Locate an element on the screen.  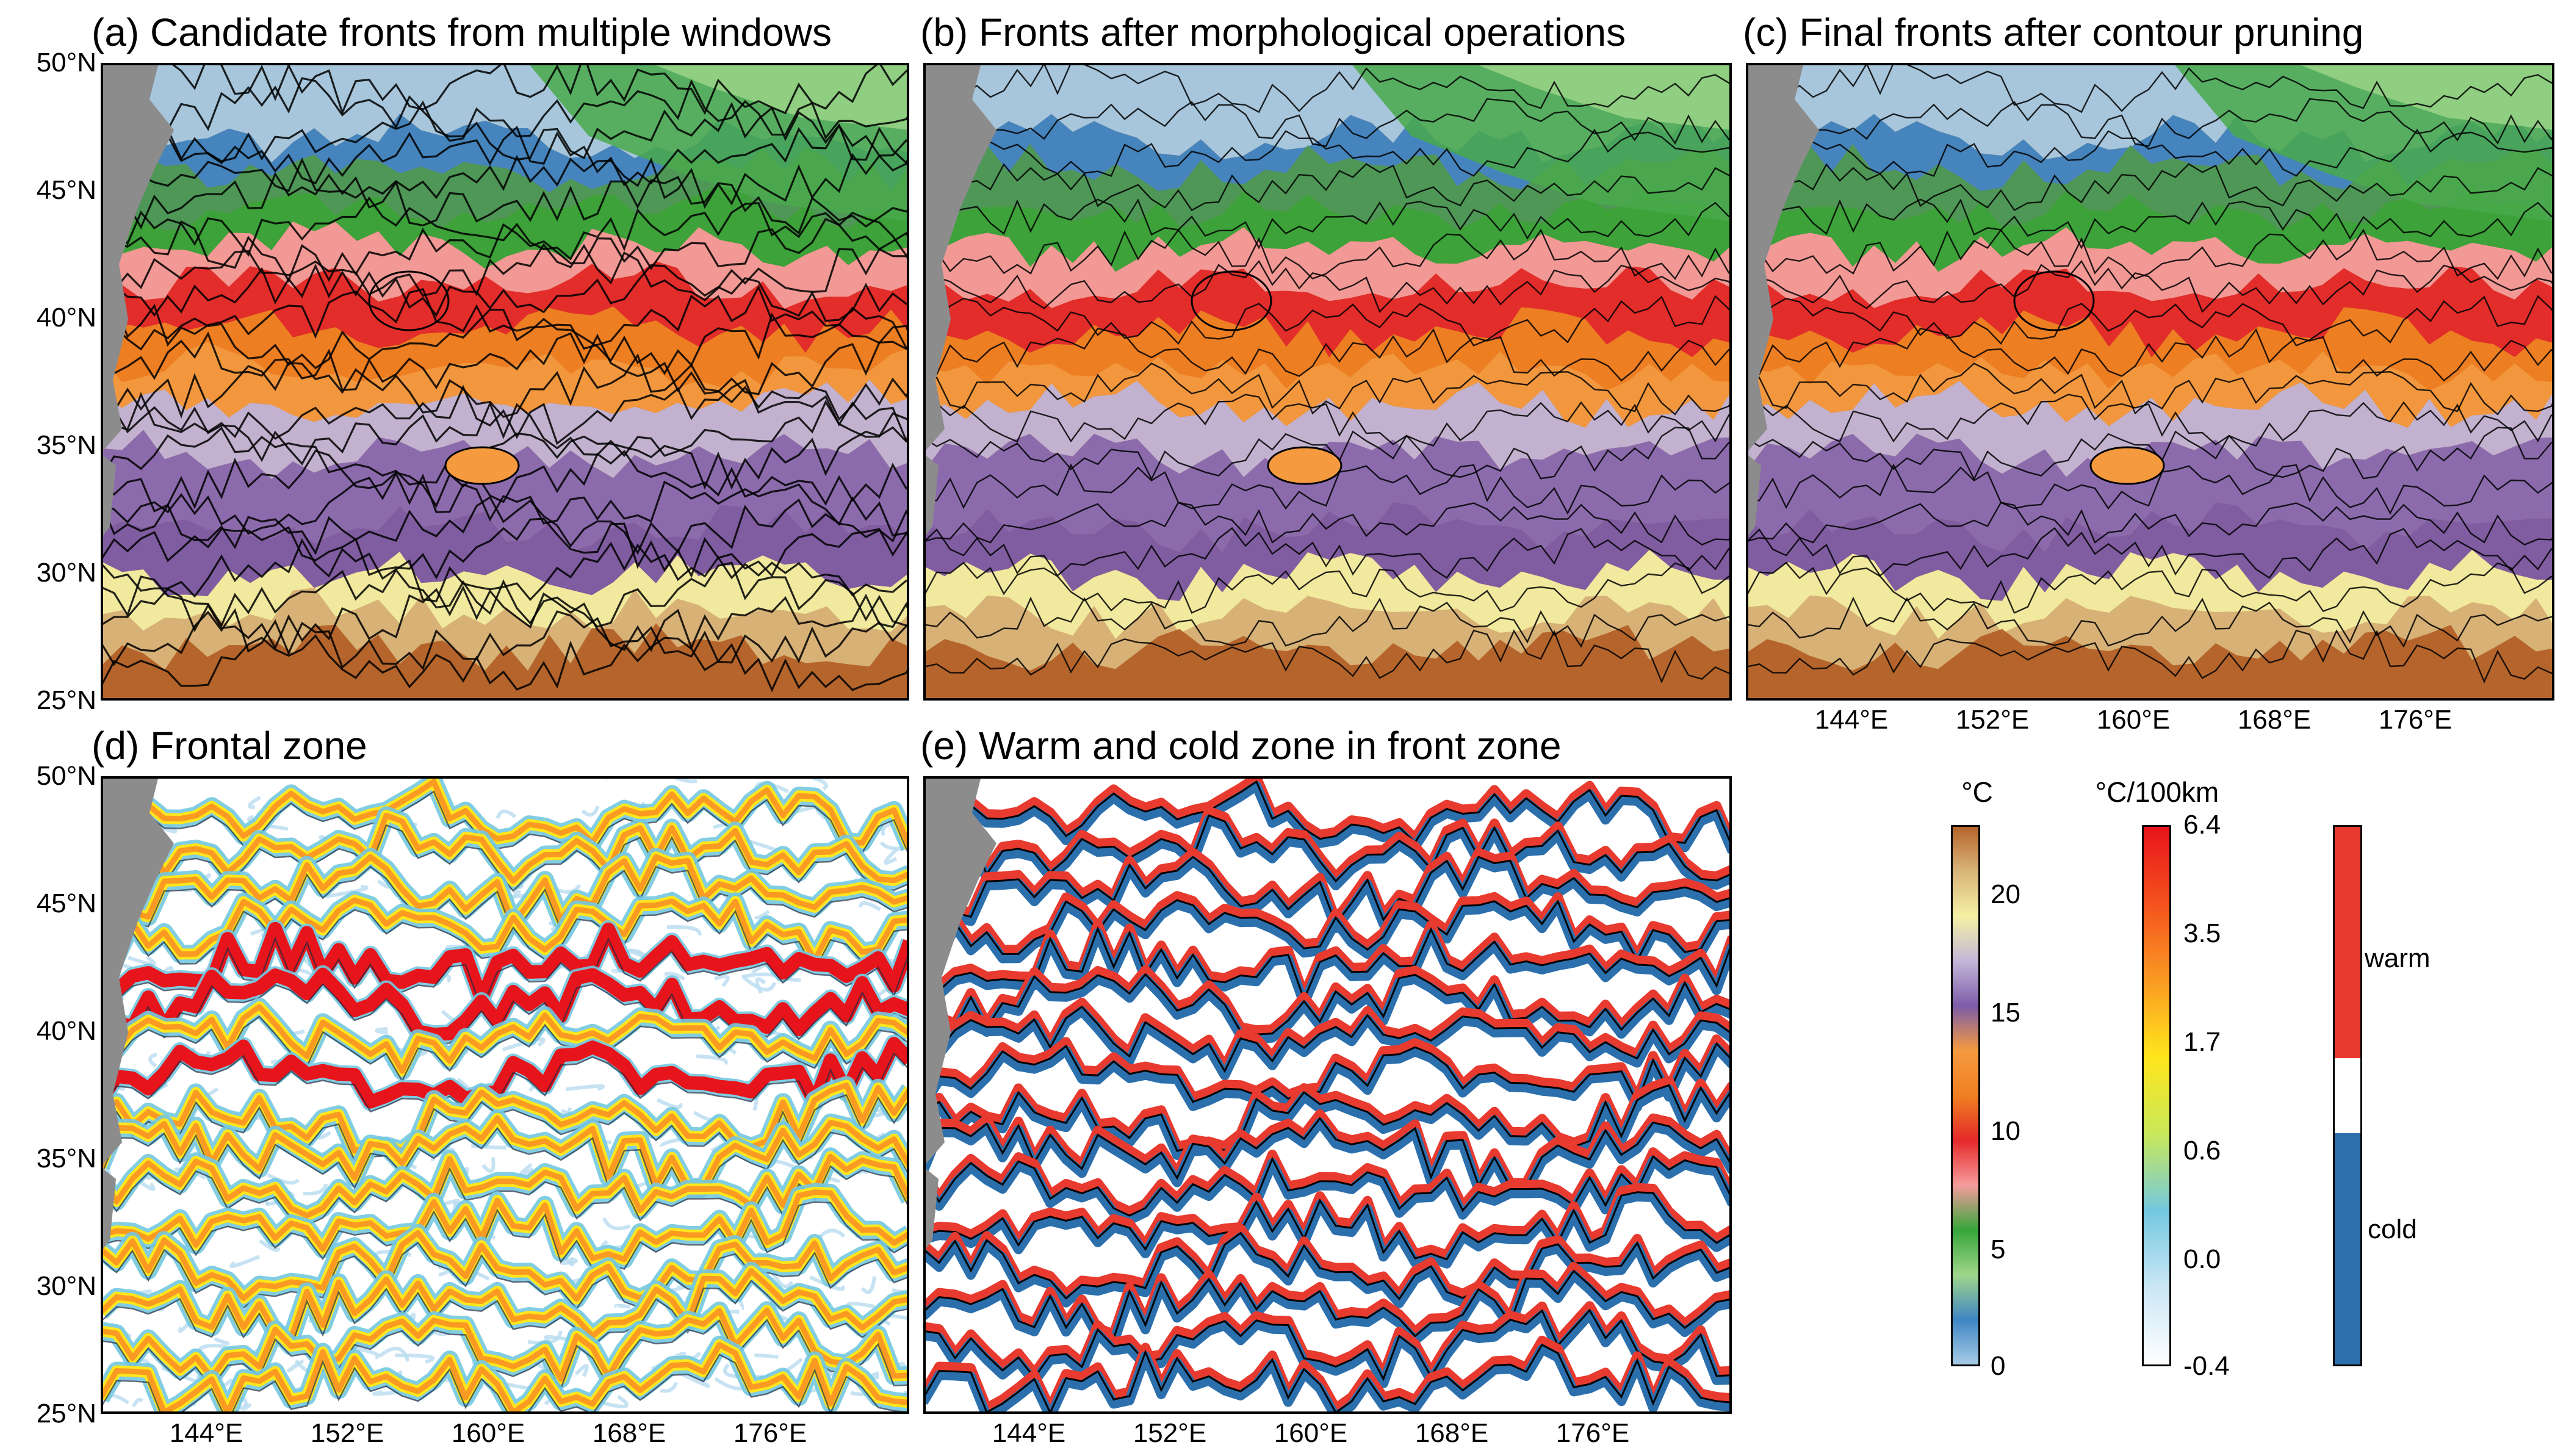
lon-tick-d-144: 144°E is located at coordinates (206, 1433).